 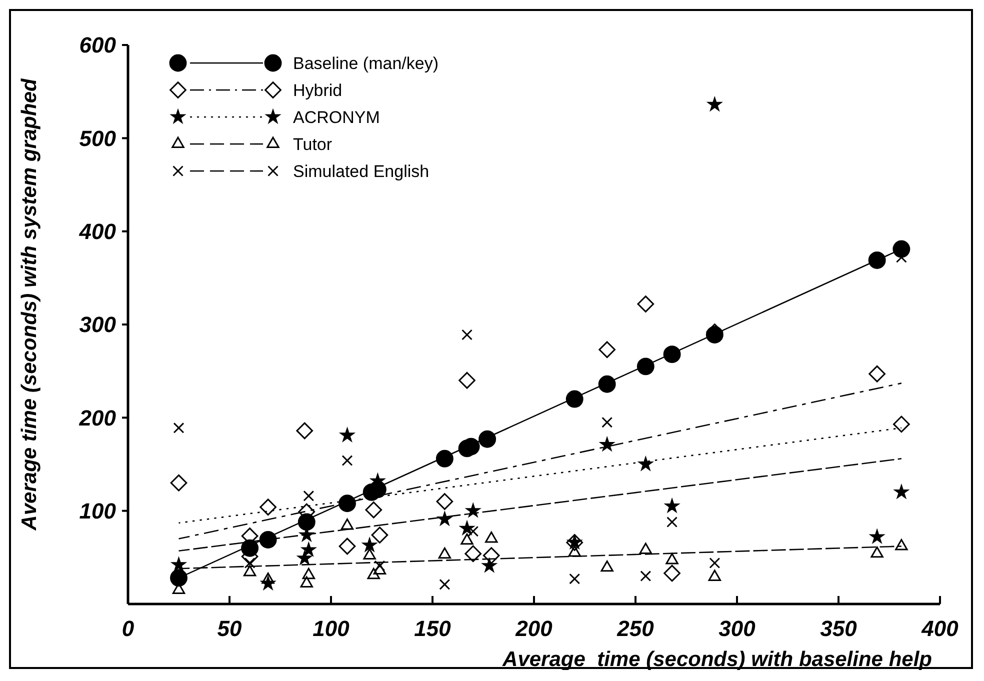 What do you see at coordinates (98, 511) in the screenshot?
I see `y-tick-label: 100` at bounding box center [98, 511].